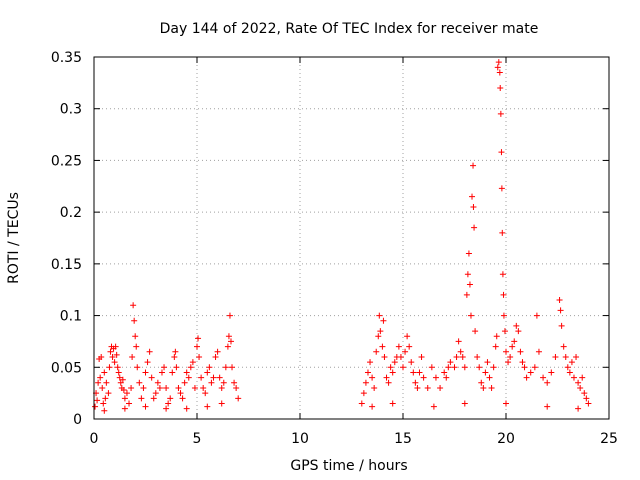  What do you see at coordinates (348, 466) in the screenshot?
I see `x-axis-label: GPS time / hours` at bounding box center [348, 466].